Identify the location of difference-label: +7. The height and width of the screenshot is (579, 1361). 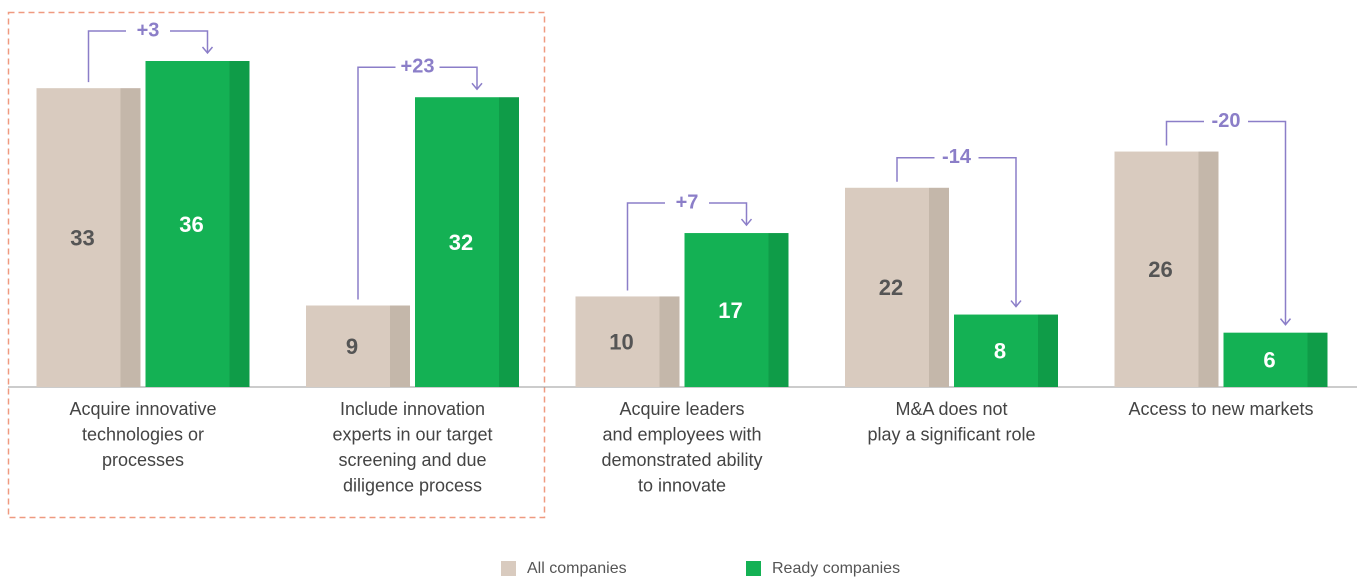
(687, 202).